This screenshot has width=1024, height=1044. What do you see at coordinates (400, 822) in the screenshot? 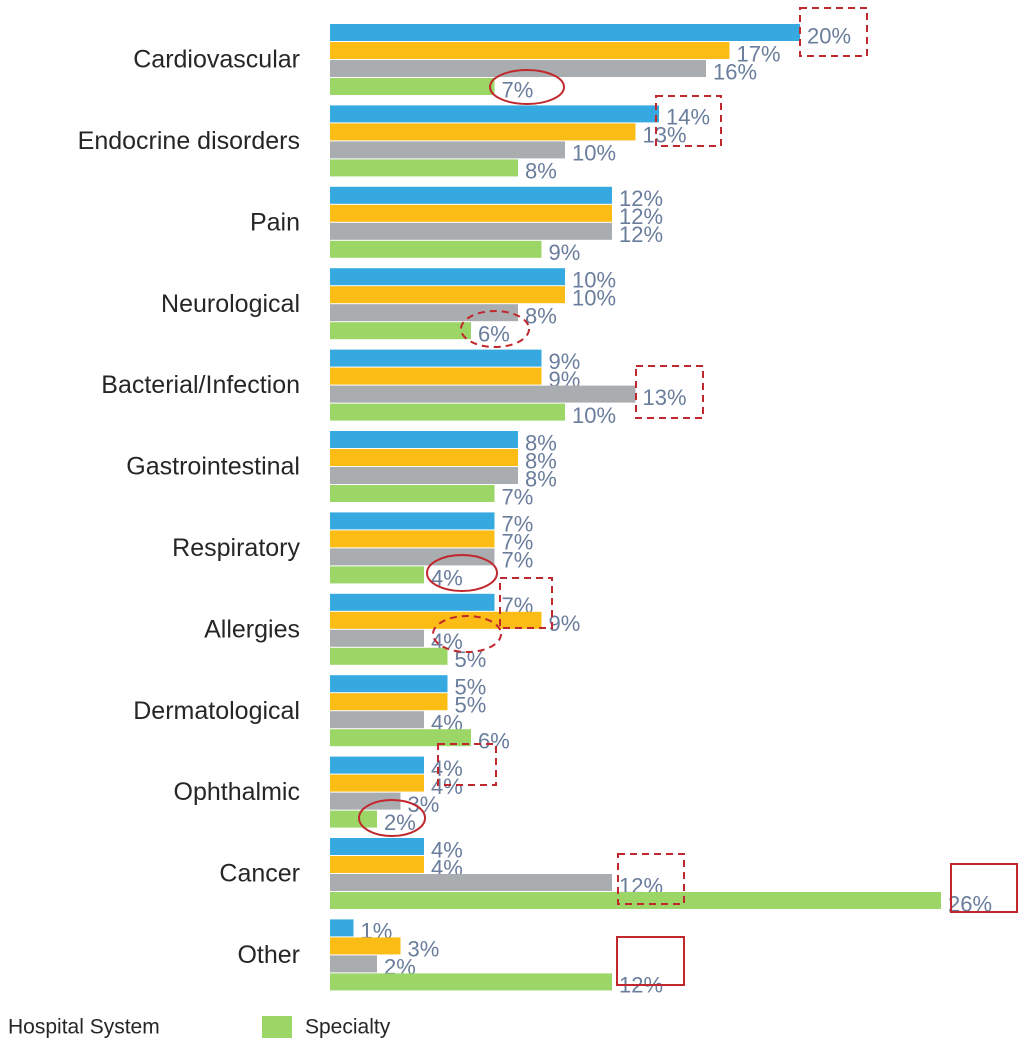
I see `value-label: 2%` at bounding box center [400, 822].